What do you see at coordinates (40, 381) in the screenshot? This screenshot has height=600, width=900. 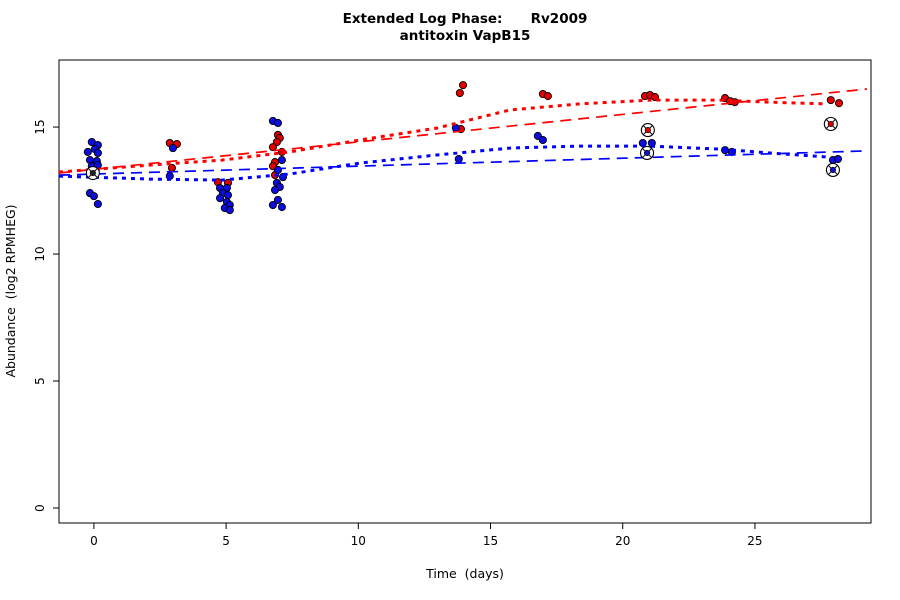 I see `y-tick-label: 5` at bounding box center [40, 381].